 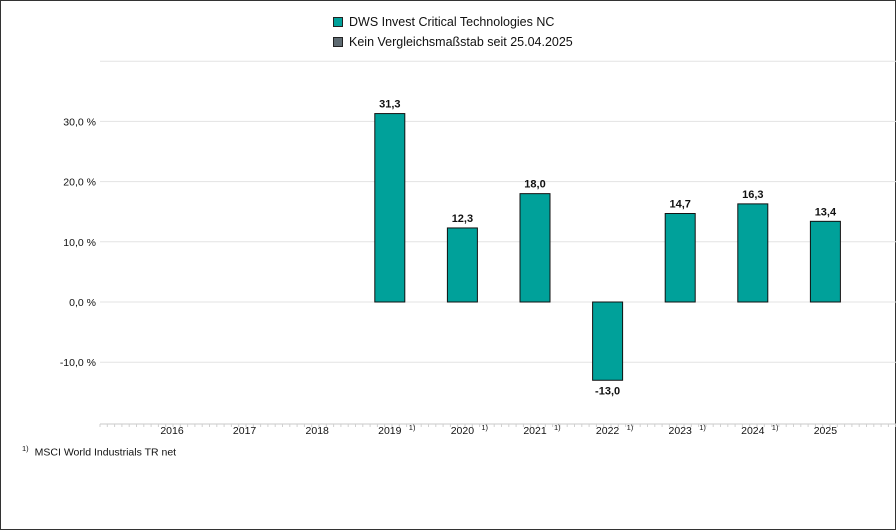 I want to click on x-tick-label: 2022, so click(x=608, y=431).